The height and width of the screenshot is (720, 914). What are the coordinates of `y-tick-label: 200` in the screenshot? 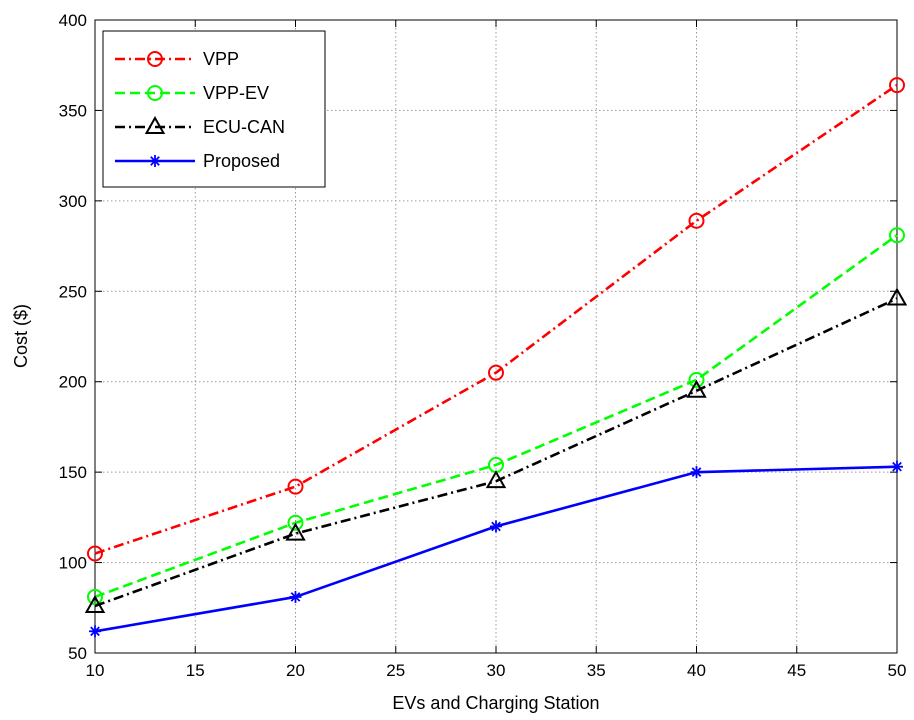 It's located at (73, 382).